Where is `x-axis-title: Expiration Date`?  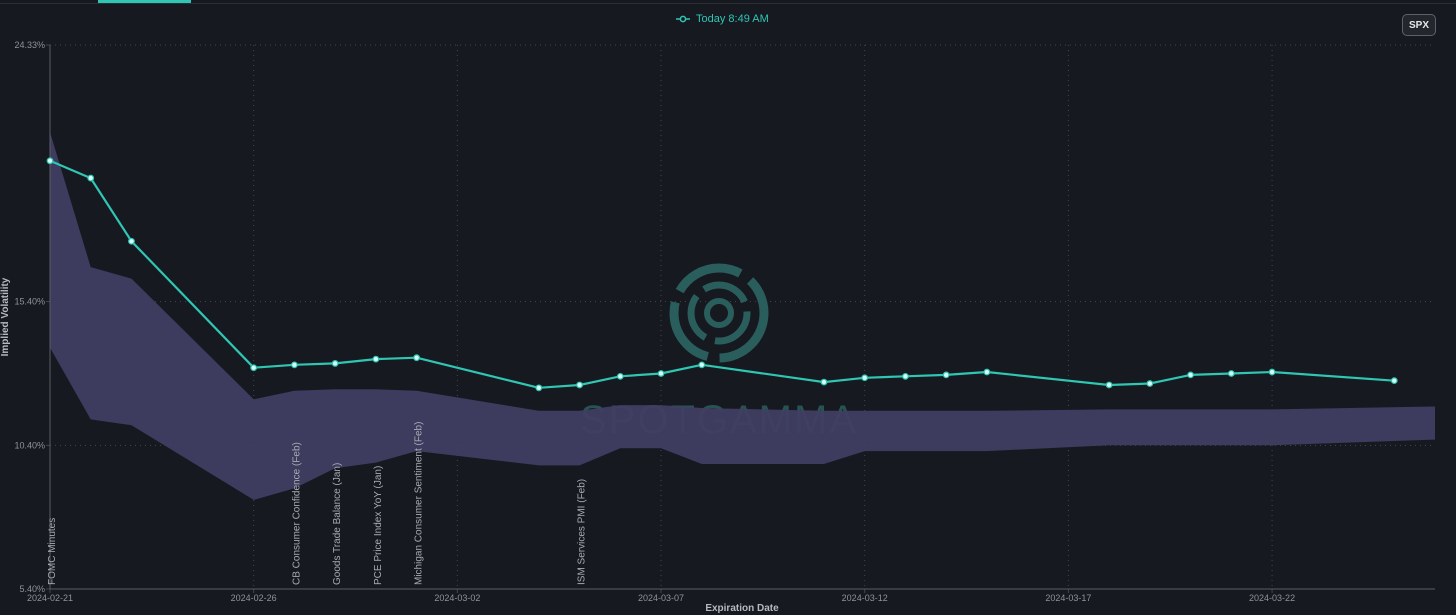 x-axis-title: Expiration Date is located at coordinates (742, 608).